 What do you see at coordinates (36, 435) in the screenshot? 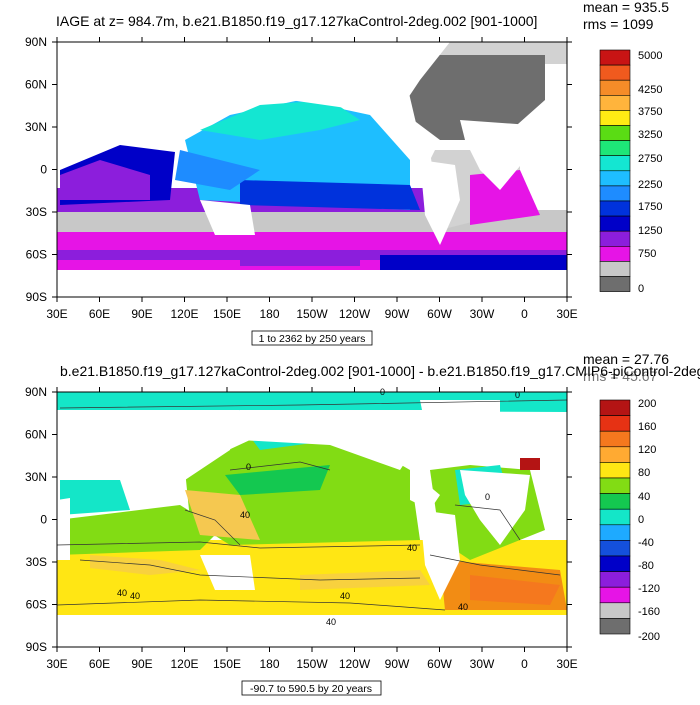
I see `y-tick-label: 60N` at bounding box center [36, 435].